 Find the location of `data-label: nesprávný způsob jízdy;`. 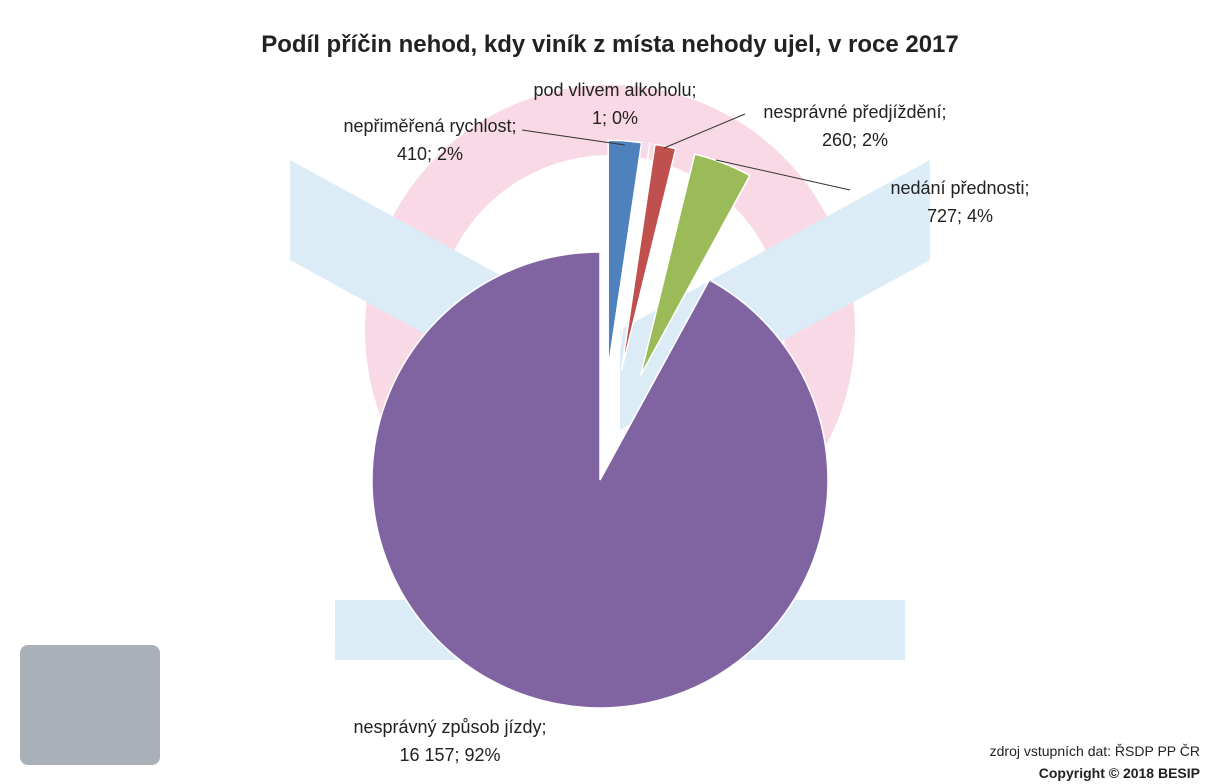

data-label: nesprávný způsob jízdy; is located at coordinates (449, 727).